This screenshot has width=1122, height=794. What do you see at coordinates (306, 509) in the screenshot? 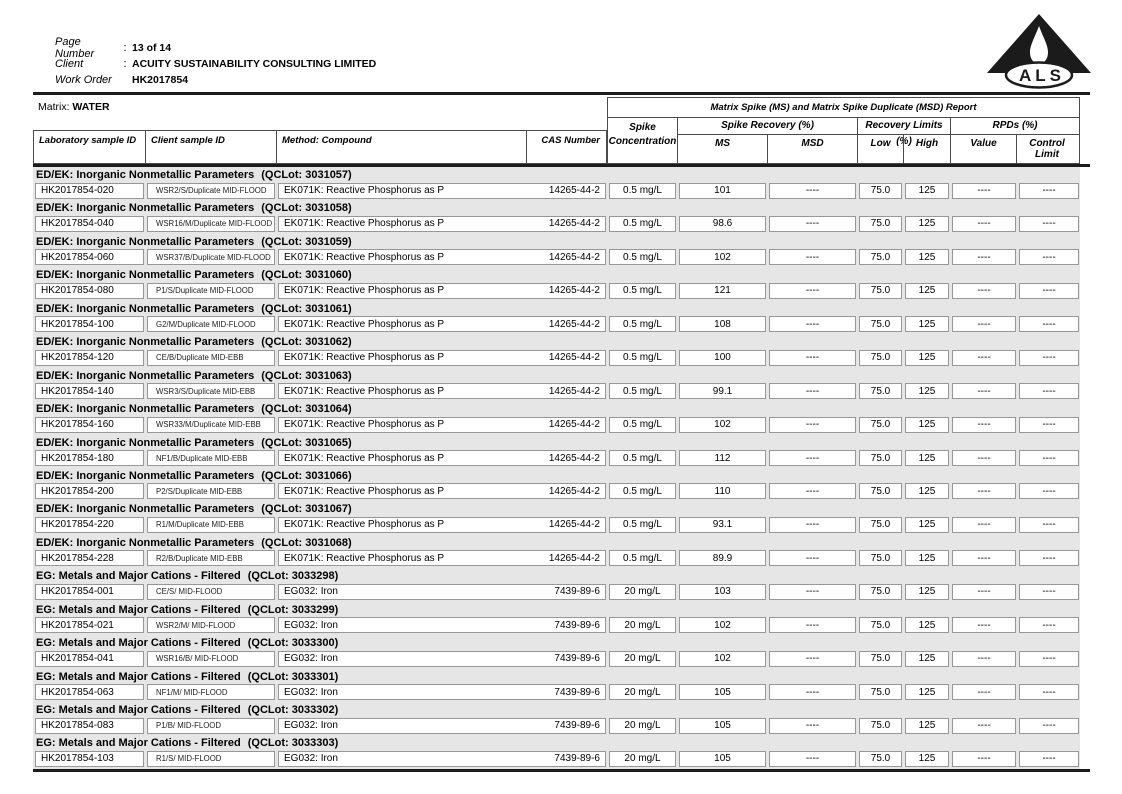
I see `section-qclot: (QCLot: 3031067)` at bounding box center [306, 509].